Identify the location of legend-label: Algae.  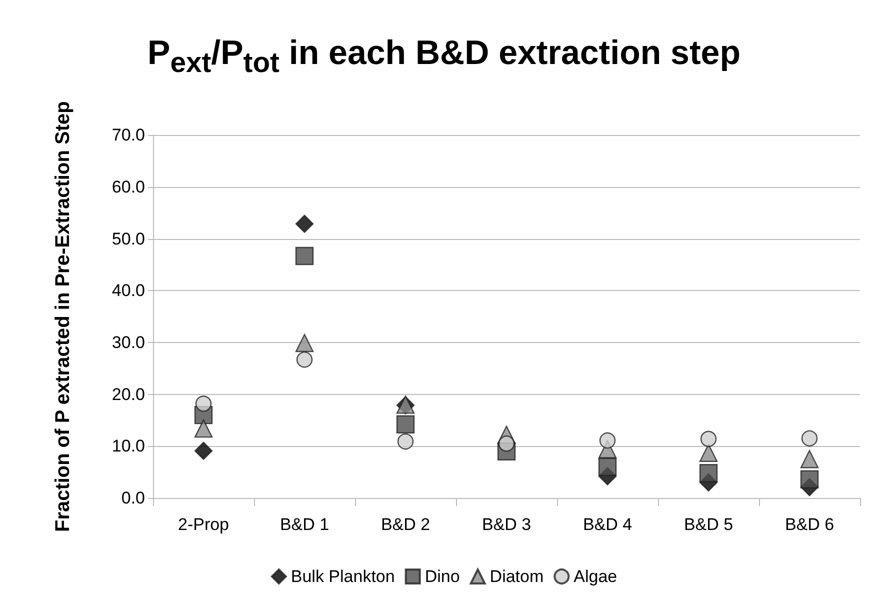
(596, 576).